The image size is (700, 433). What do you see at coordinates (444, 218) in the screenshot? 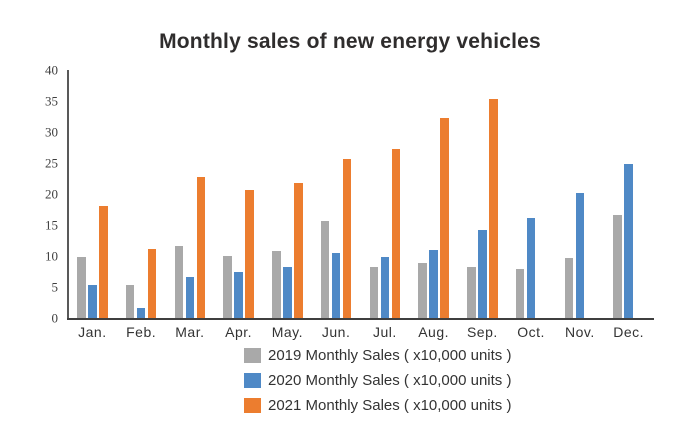
I see `bar-2021-aug` at bounding box center [444, 218].